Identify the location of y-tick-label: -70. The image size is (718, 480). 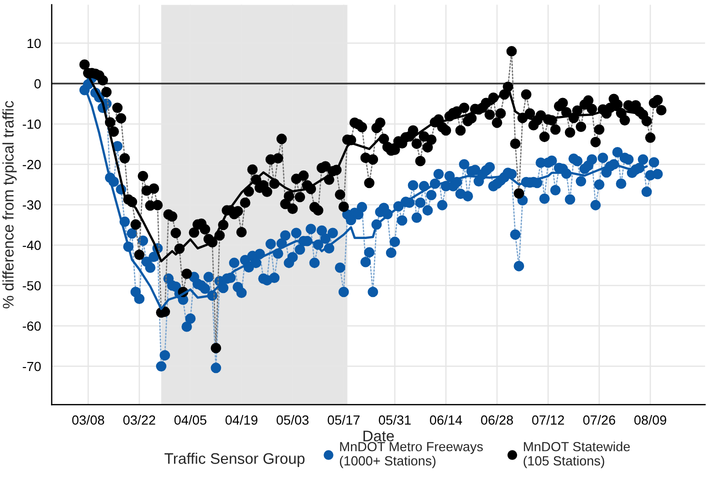
(31, 367).